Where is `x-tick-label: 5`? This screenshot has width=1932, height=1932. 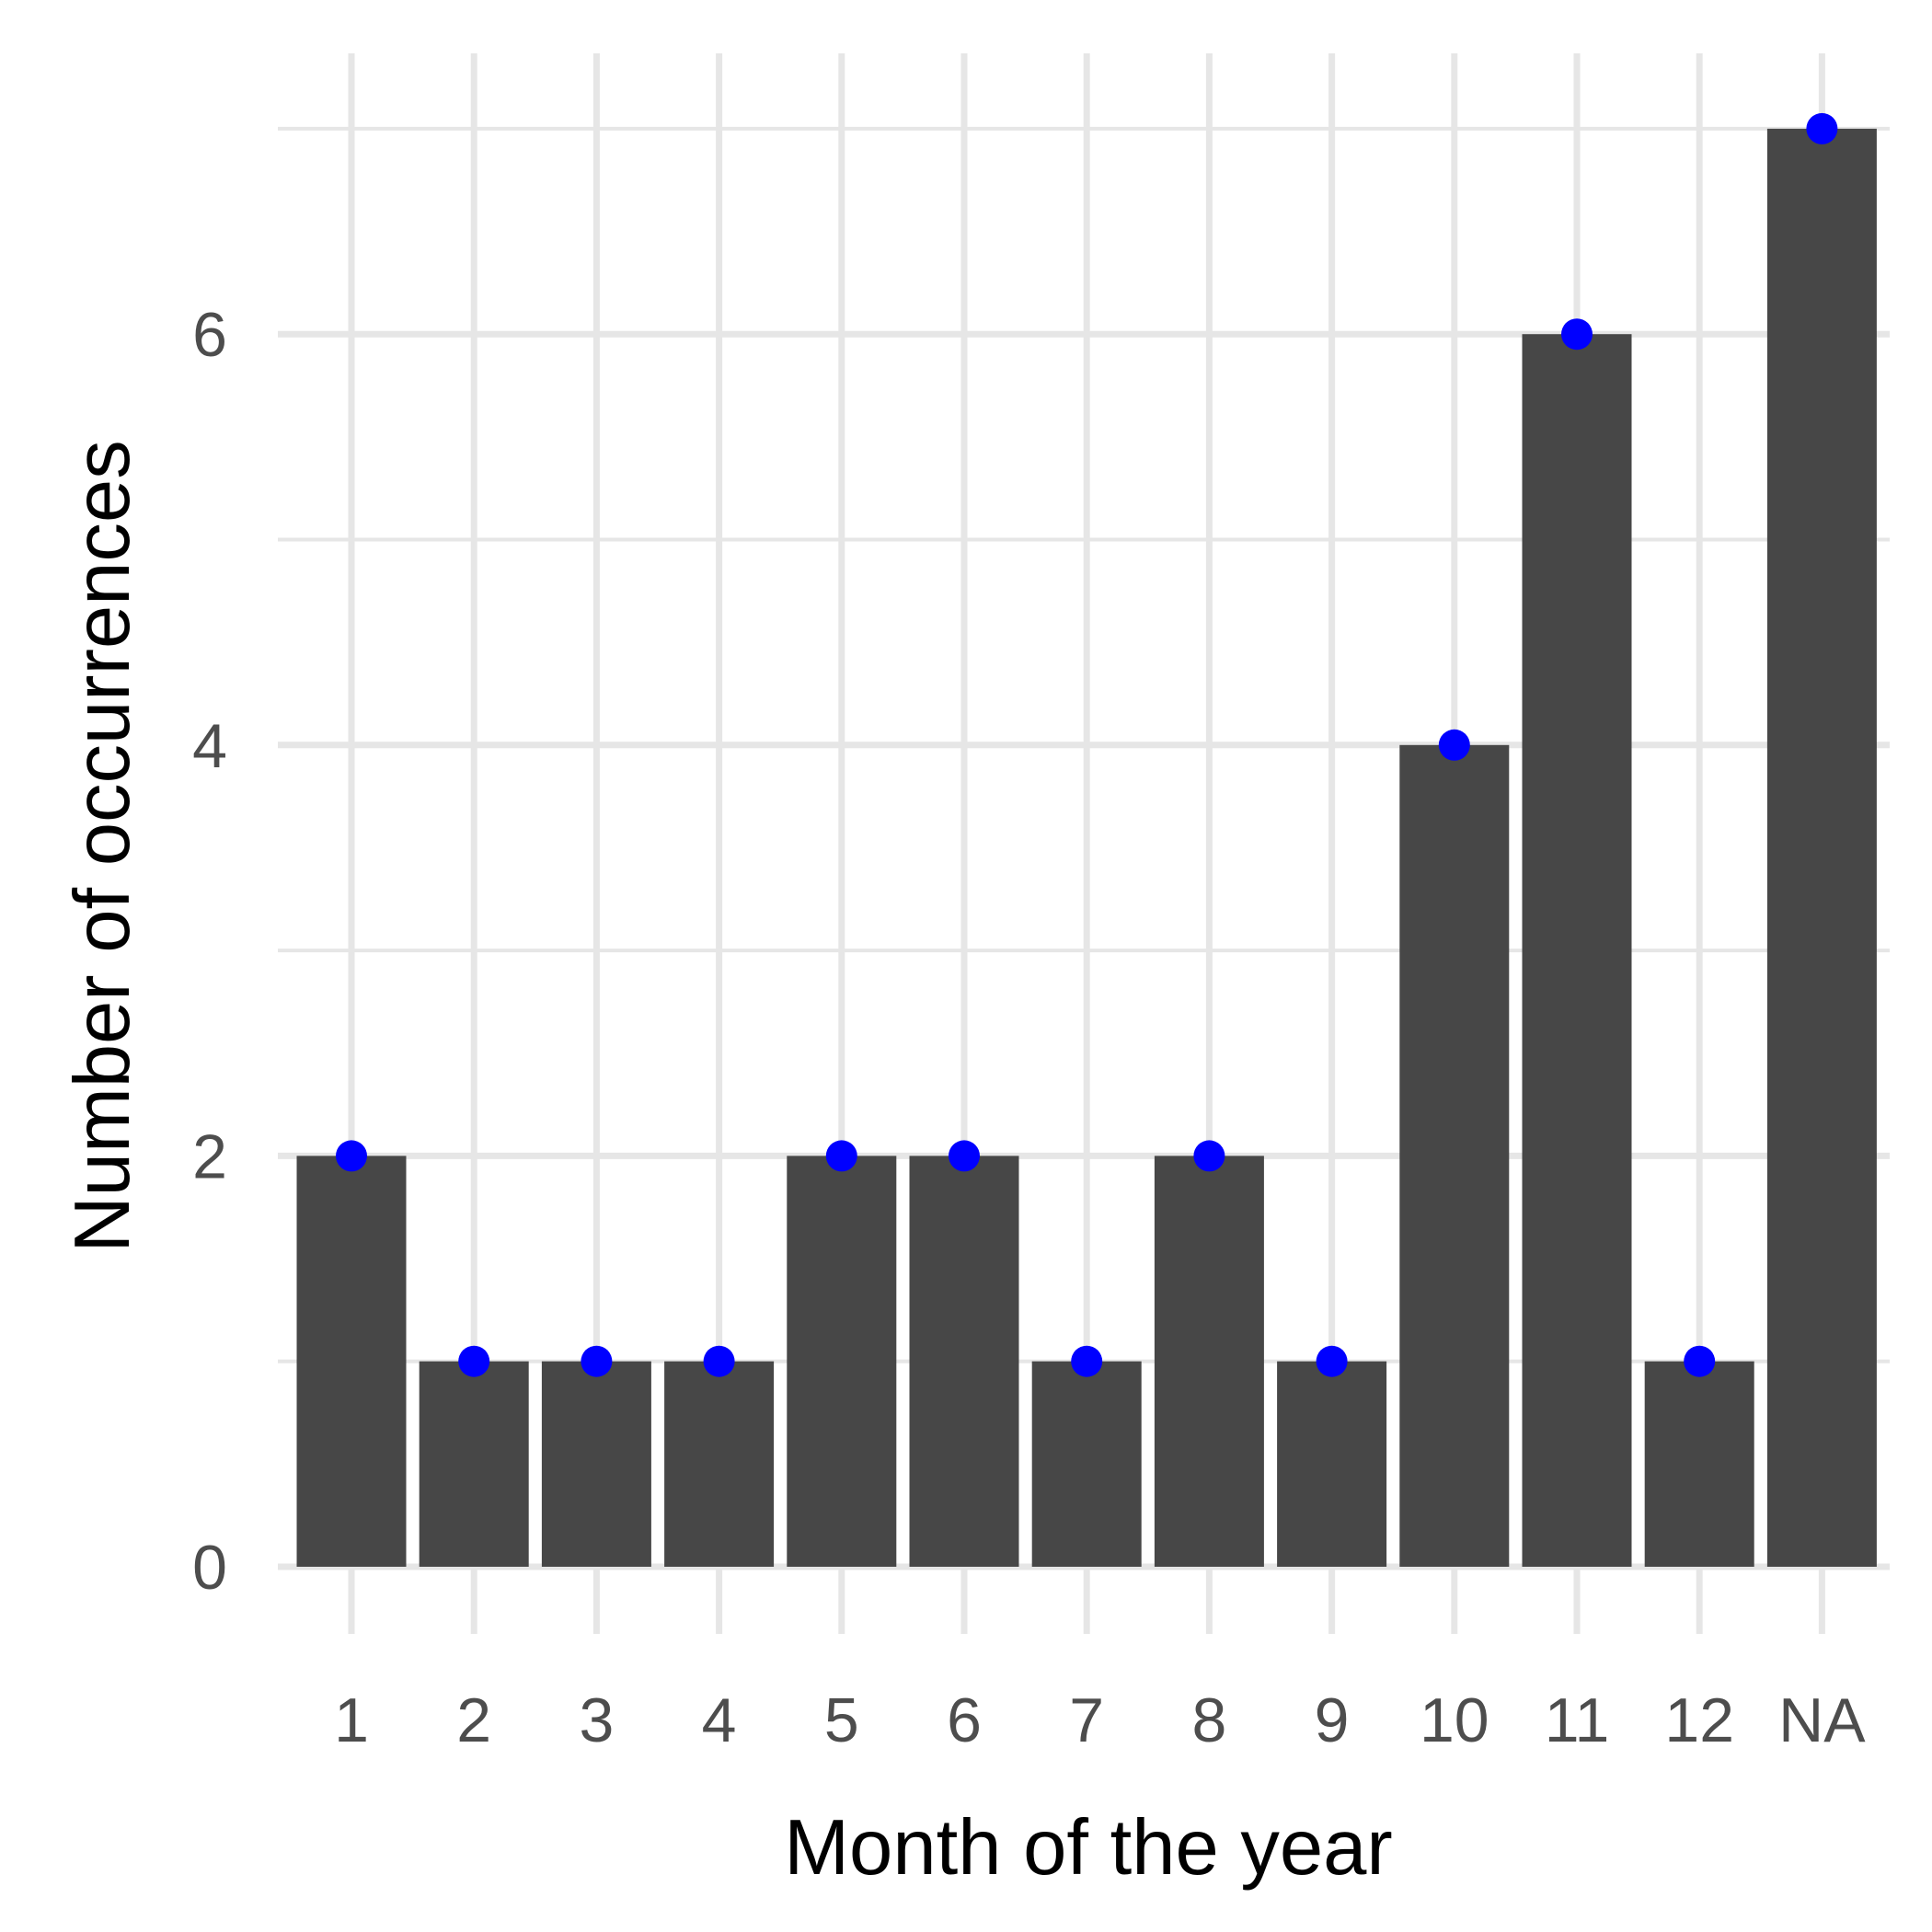 x-tick-label: 5 is located at coordinates (841, 1720).